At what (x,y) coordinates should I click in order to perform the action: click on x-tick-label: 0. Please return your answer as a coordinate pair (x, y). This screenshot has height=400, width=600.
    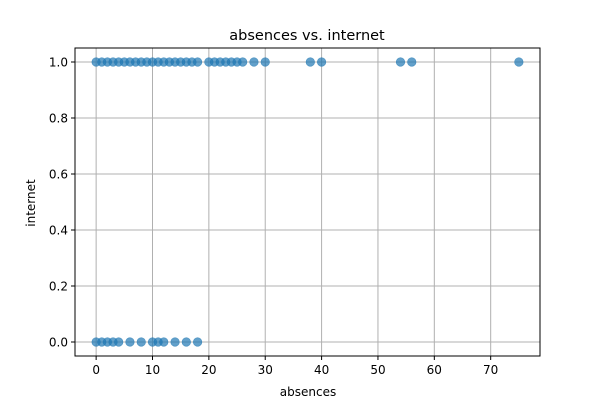
    Looking at the image, I should click on (96, 370).